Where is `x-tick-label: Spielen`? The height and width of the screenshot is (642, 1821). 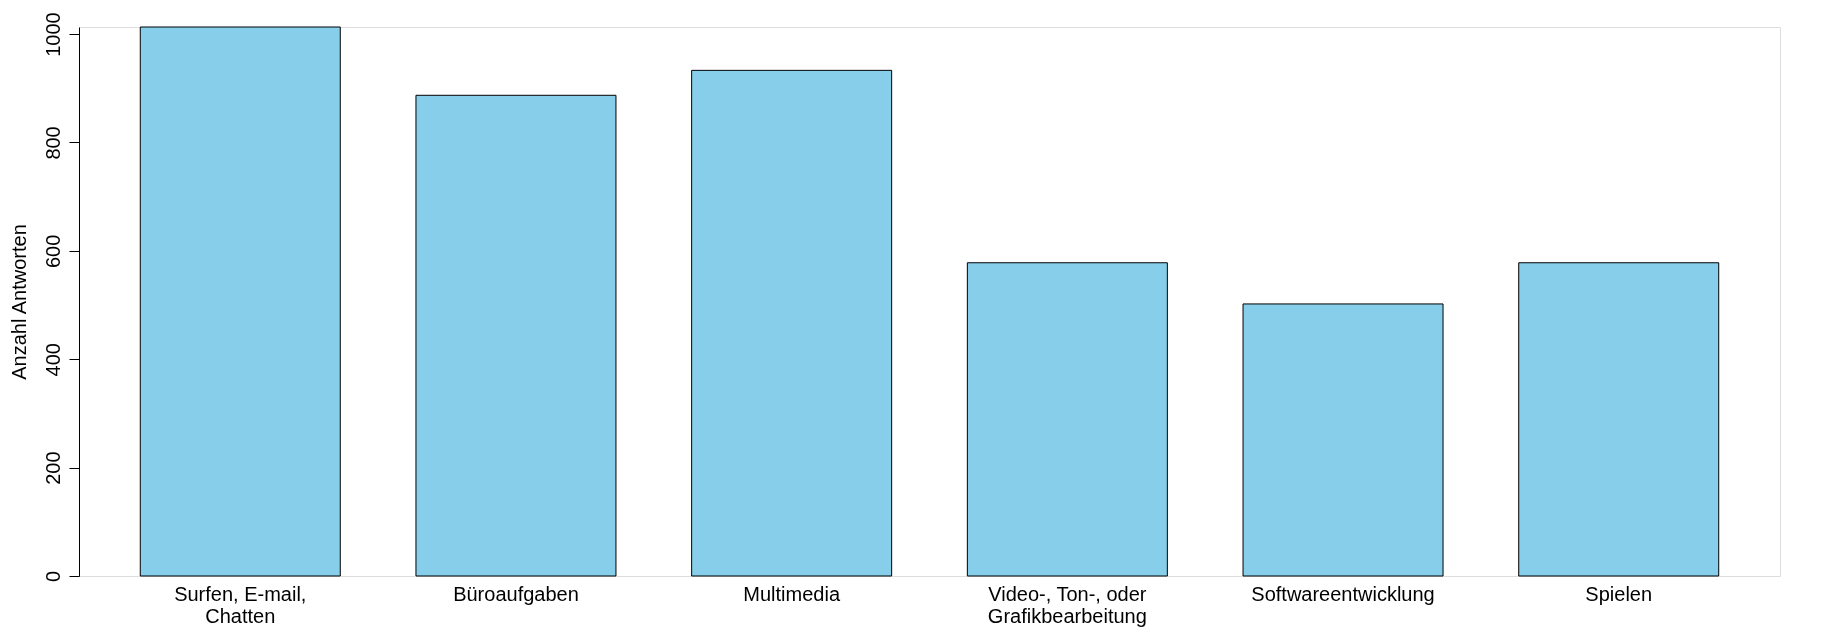 x-tick-label: Spielen is located at coordinates (1619, 593).